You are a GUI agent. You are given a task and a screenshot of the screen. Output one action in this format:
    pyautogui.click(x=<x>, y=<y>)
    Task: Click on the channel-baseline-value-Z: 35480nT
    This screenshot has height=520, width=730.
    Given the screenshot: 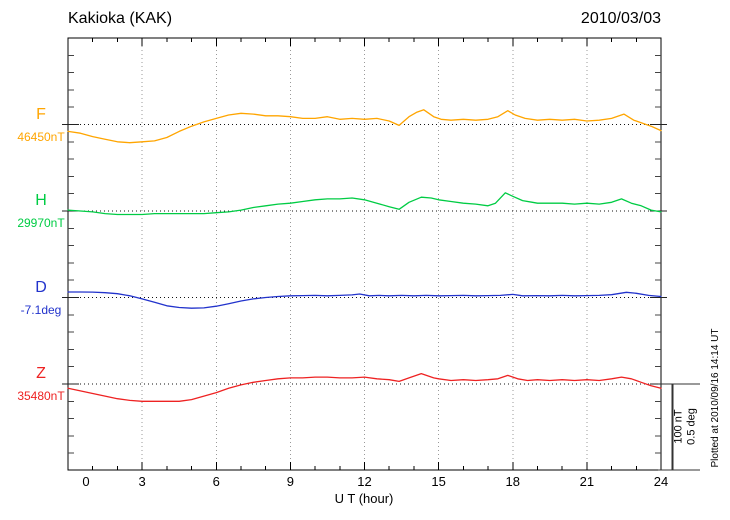 What is the action you would take?
    pyautogui.click(x=41, y=396)
    